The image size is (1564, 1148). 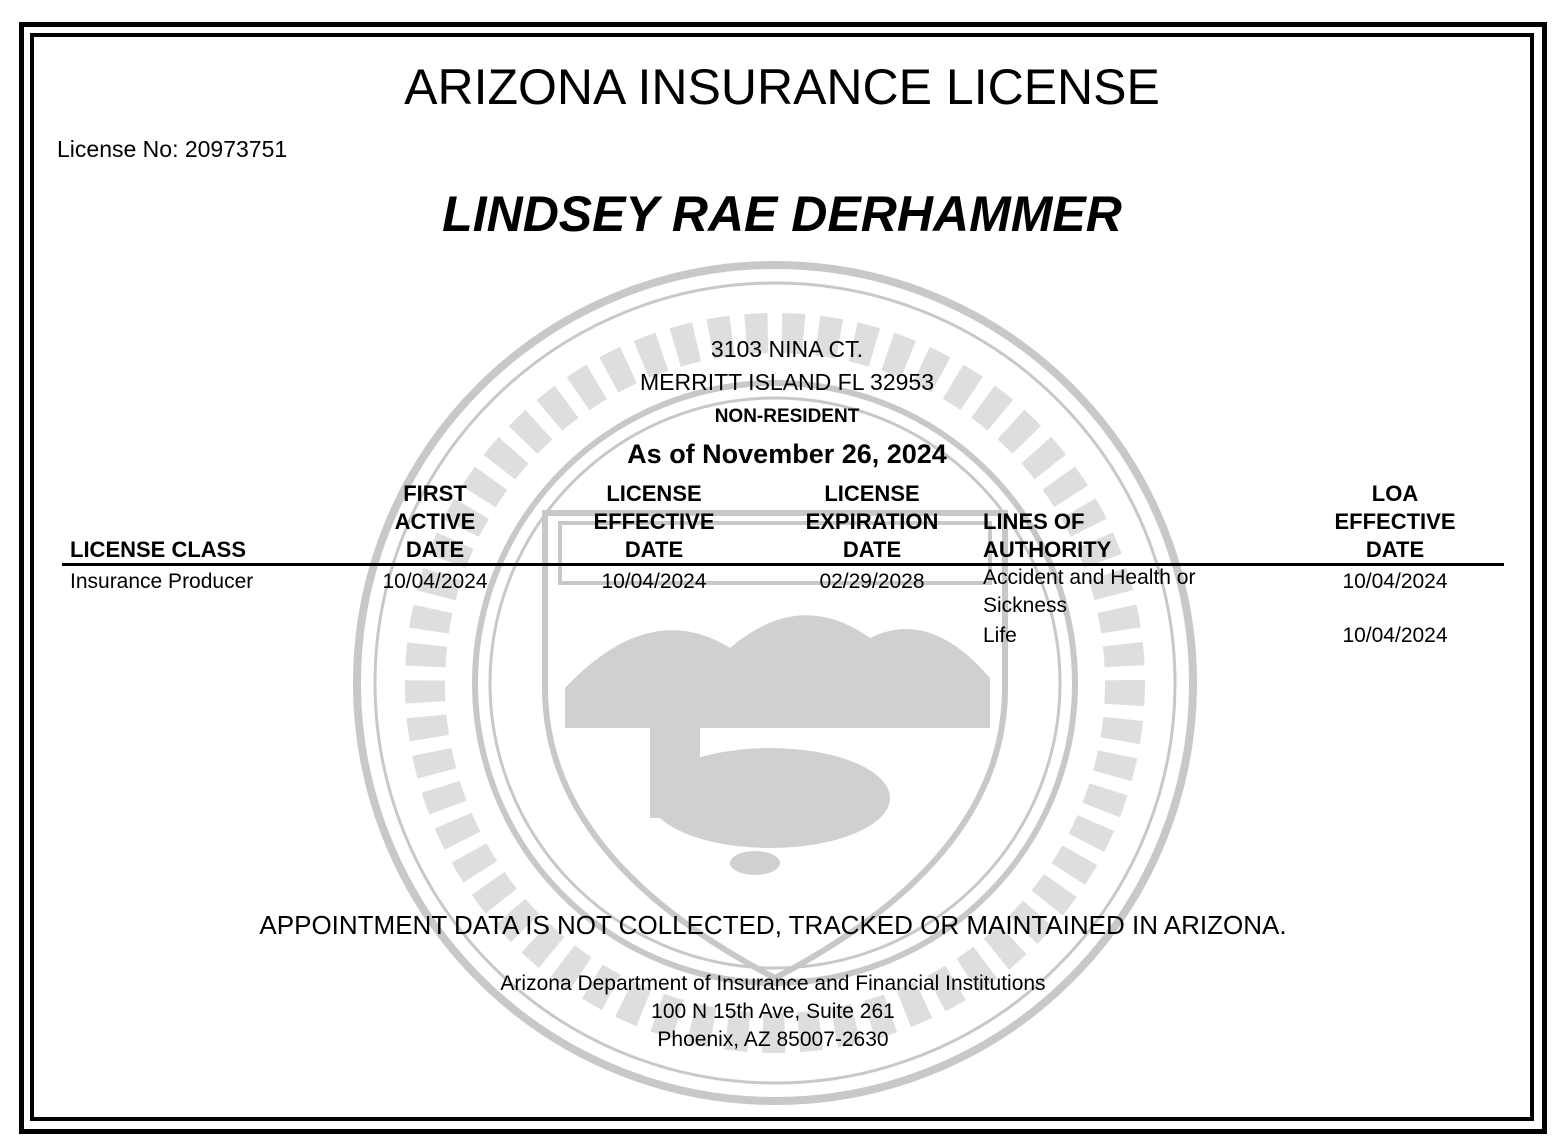 I want to click on header-license-expiration-date: LICENSE EXPIRATION DATE, so click(x=872, y=522).